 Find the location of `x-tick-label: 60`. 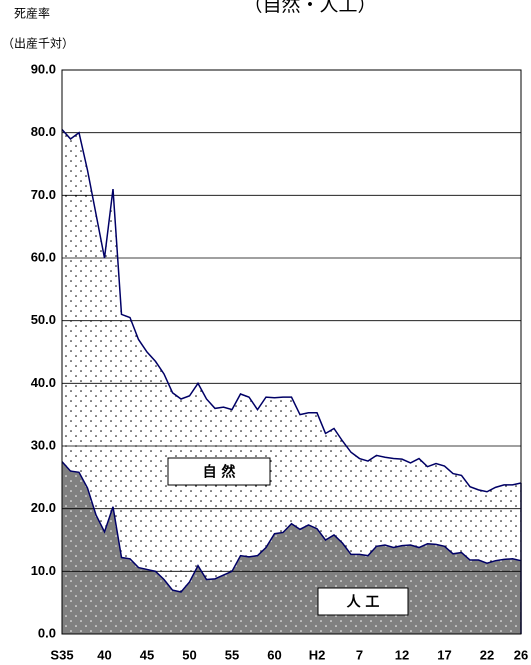

x-tick-label: 60 is located at coordinates (274, 654).